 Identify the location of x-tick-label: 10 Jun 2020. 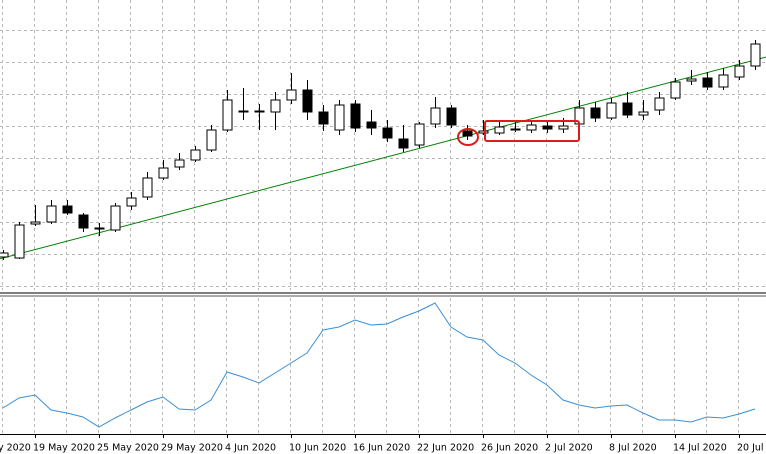
(317, 448).